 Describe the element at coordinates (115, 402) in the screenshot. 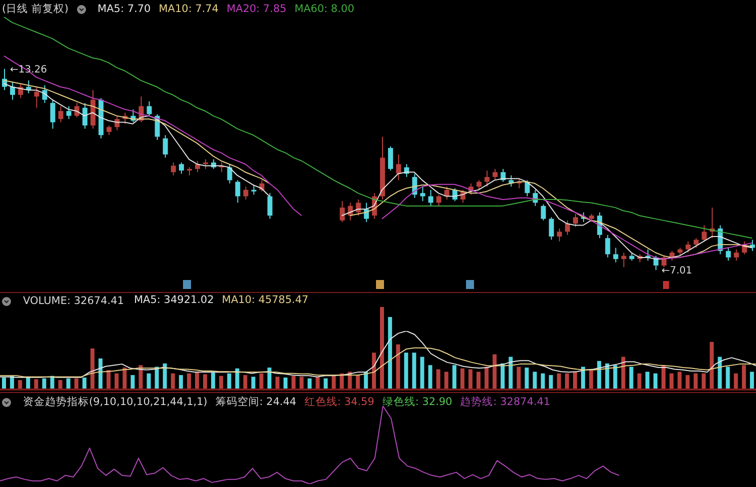

I see `chart-title: 资金趋势指标(9,10,10,10,21,44,1,1)` at that location.